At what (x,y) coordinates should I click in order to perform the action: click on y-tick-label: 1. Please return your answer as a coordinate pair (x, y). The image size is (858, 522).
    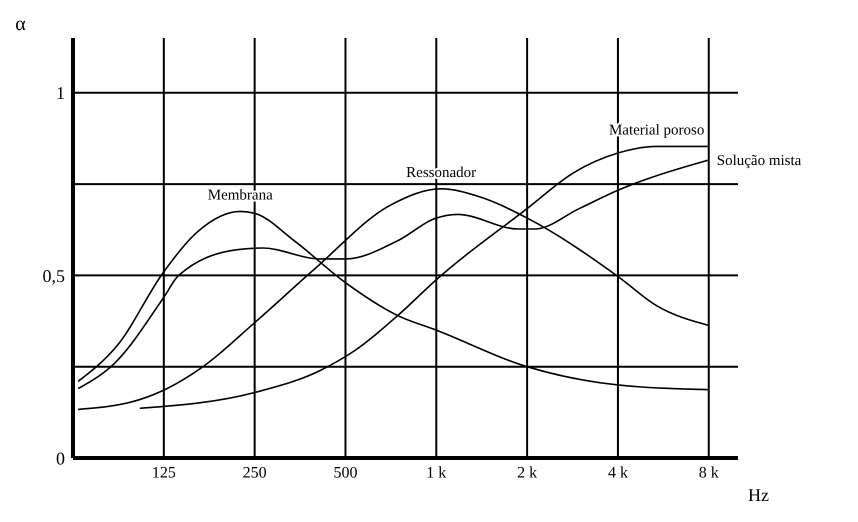
    Looking at the image, I should click on (60, 93).